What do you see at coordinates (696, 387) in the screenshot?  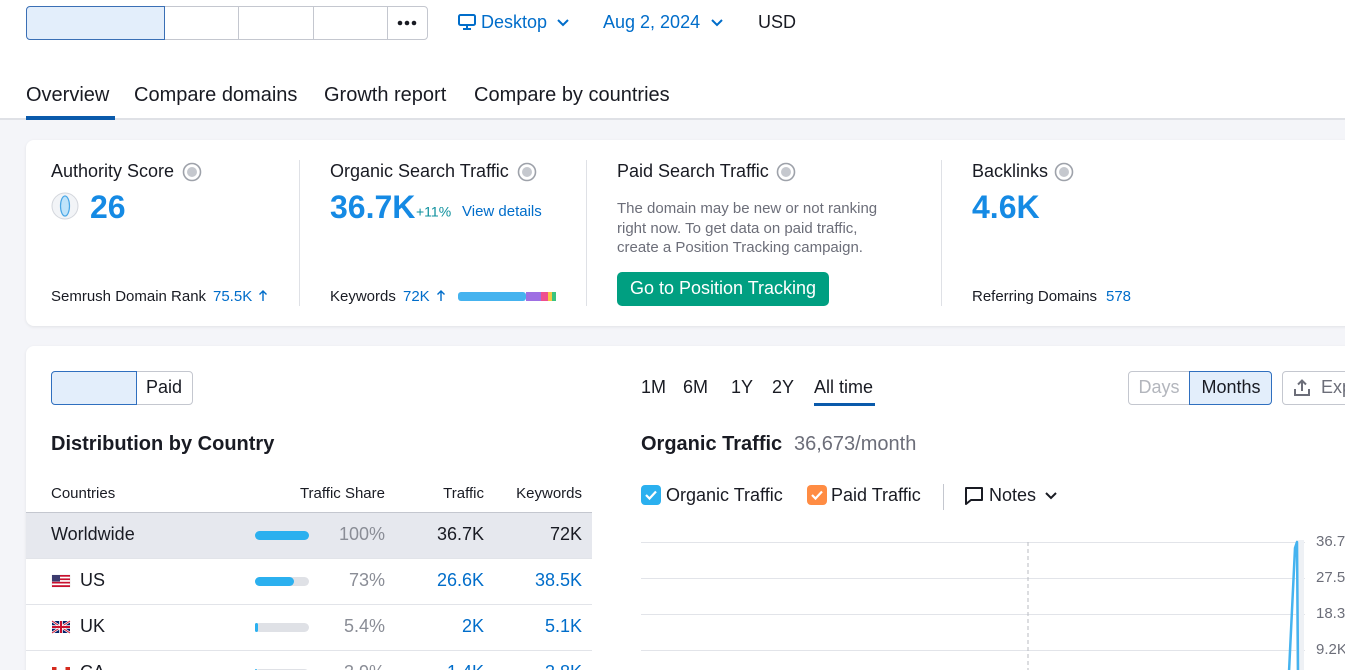 I see `period-button: 6M` at bounding box center [696, 387].